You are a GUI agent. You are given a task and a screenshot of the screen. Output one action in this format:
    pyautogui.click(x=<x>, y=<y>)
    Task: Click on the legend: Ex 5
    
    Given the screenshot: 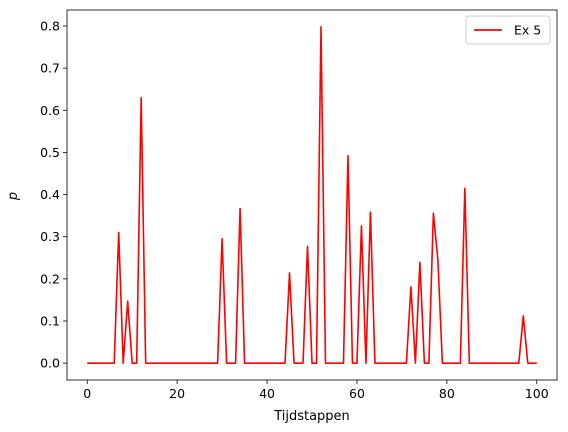 What is the action you would take?
    pyautogui.click(x=508, y=30)
    